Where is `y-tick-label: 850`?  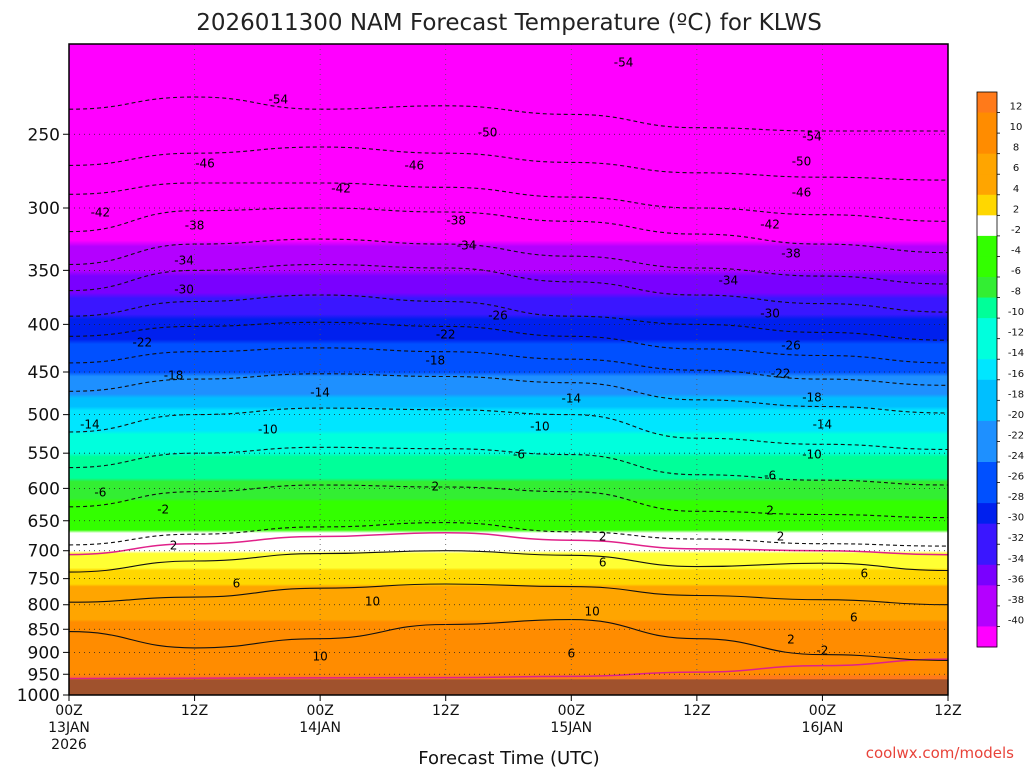 y-tick-label: 850 is located at coordinates (44, 630).